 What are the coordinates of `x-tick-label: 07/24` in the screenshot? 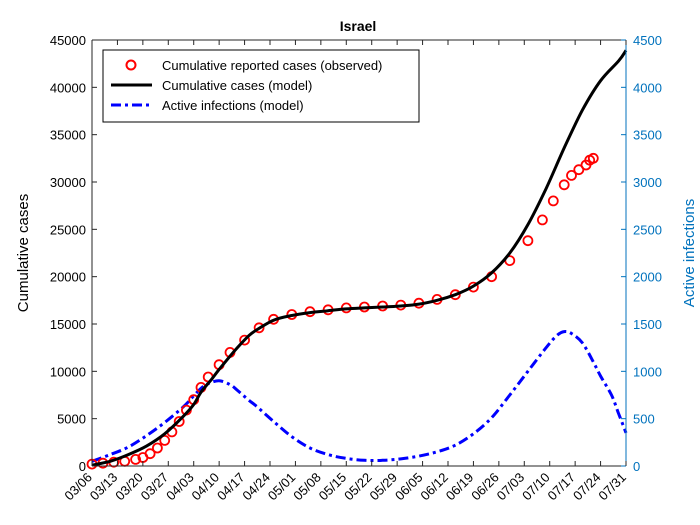 It's located at (587, 487).